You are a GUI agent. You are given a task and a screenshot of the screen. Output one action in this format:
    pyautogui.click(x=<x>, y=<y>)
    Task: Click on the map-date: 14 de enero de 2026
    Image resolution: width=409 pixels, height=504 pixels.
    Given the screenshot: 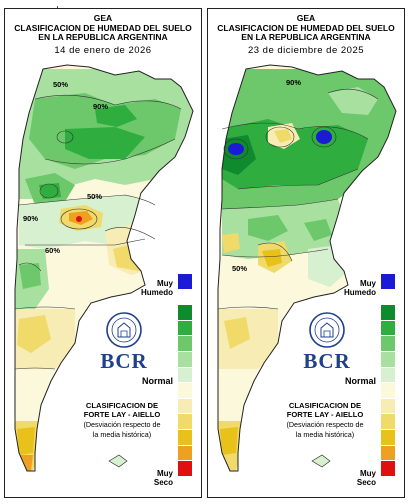 What is the action you would take?
    pyautogui.click(x=103, y=50)
    